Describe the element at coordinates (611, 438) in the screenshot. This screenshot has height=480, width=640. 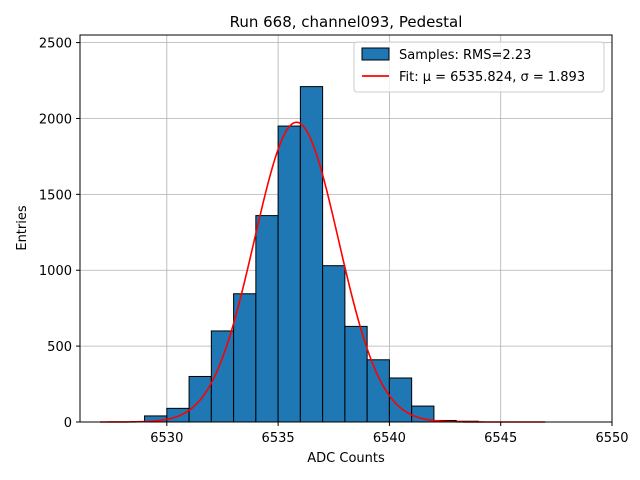
I see `x-tick-label: 6550` at that location.